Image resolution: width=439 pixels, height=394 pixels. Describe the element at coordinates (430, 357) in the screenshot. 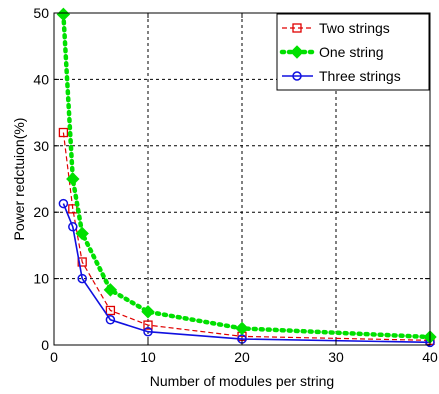

I see `x-tick-label-4: 40` at that location.